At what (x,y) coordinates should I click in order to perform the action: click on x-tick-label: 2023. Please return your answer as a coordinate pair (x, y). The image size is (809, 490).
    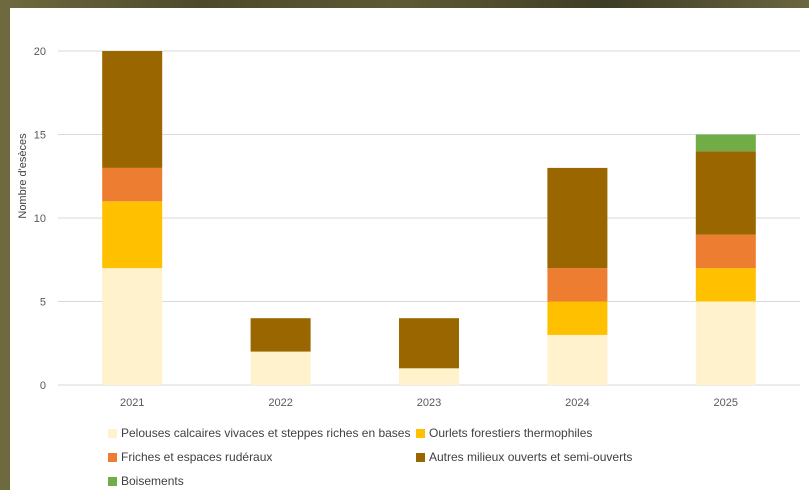
    Looking at the image, I should click on (429, 403).